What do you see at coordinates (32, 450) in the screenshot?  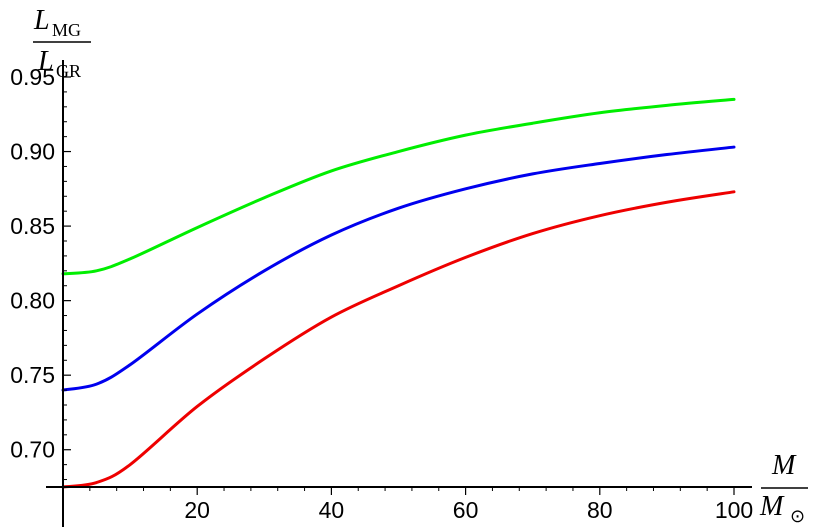 I see `y-tick-label: 0.70` at bounding box center [32, 450].